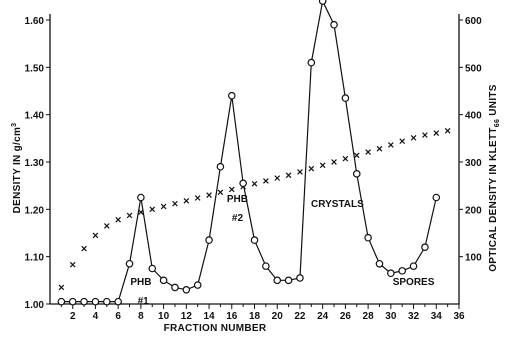  I want to click on x-tick-label: 20, so click(278, 316).